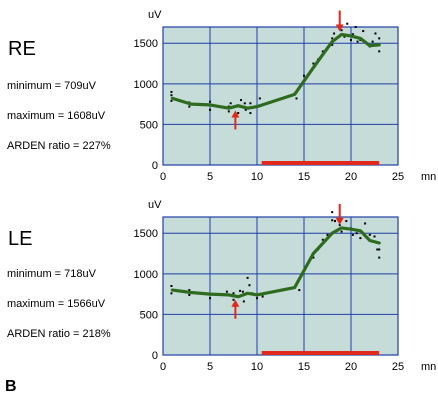  I want to click on series-line, so click(275, 71).